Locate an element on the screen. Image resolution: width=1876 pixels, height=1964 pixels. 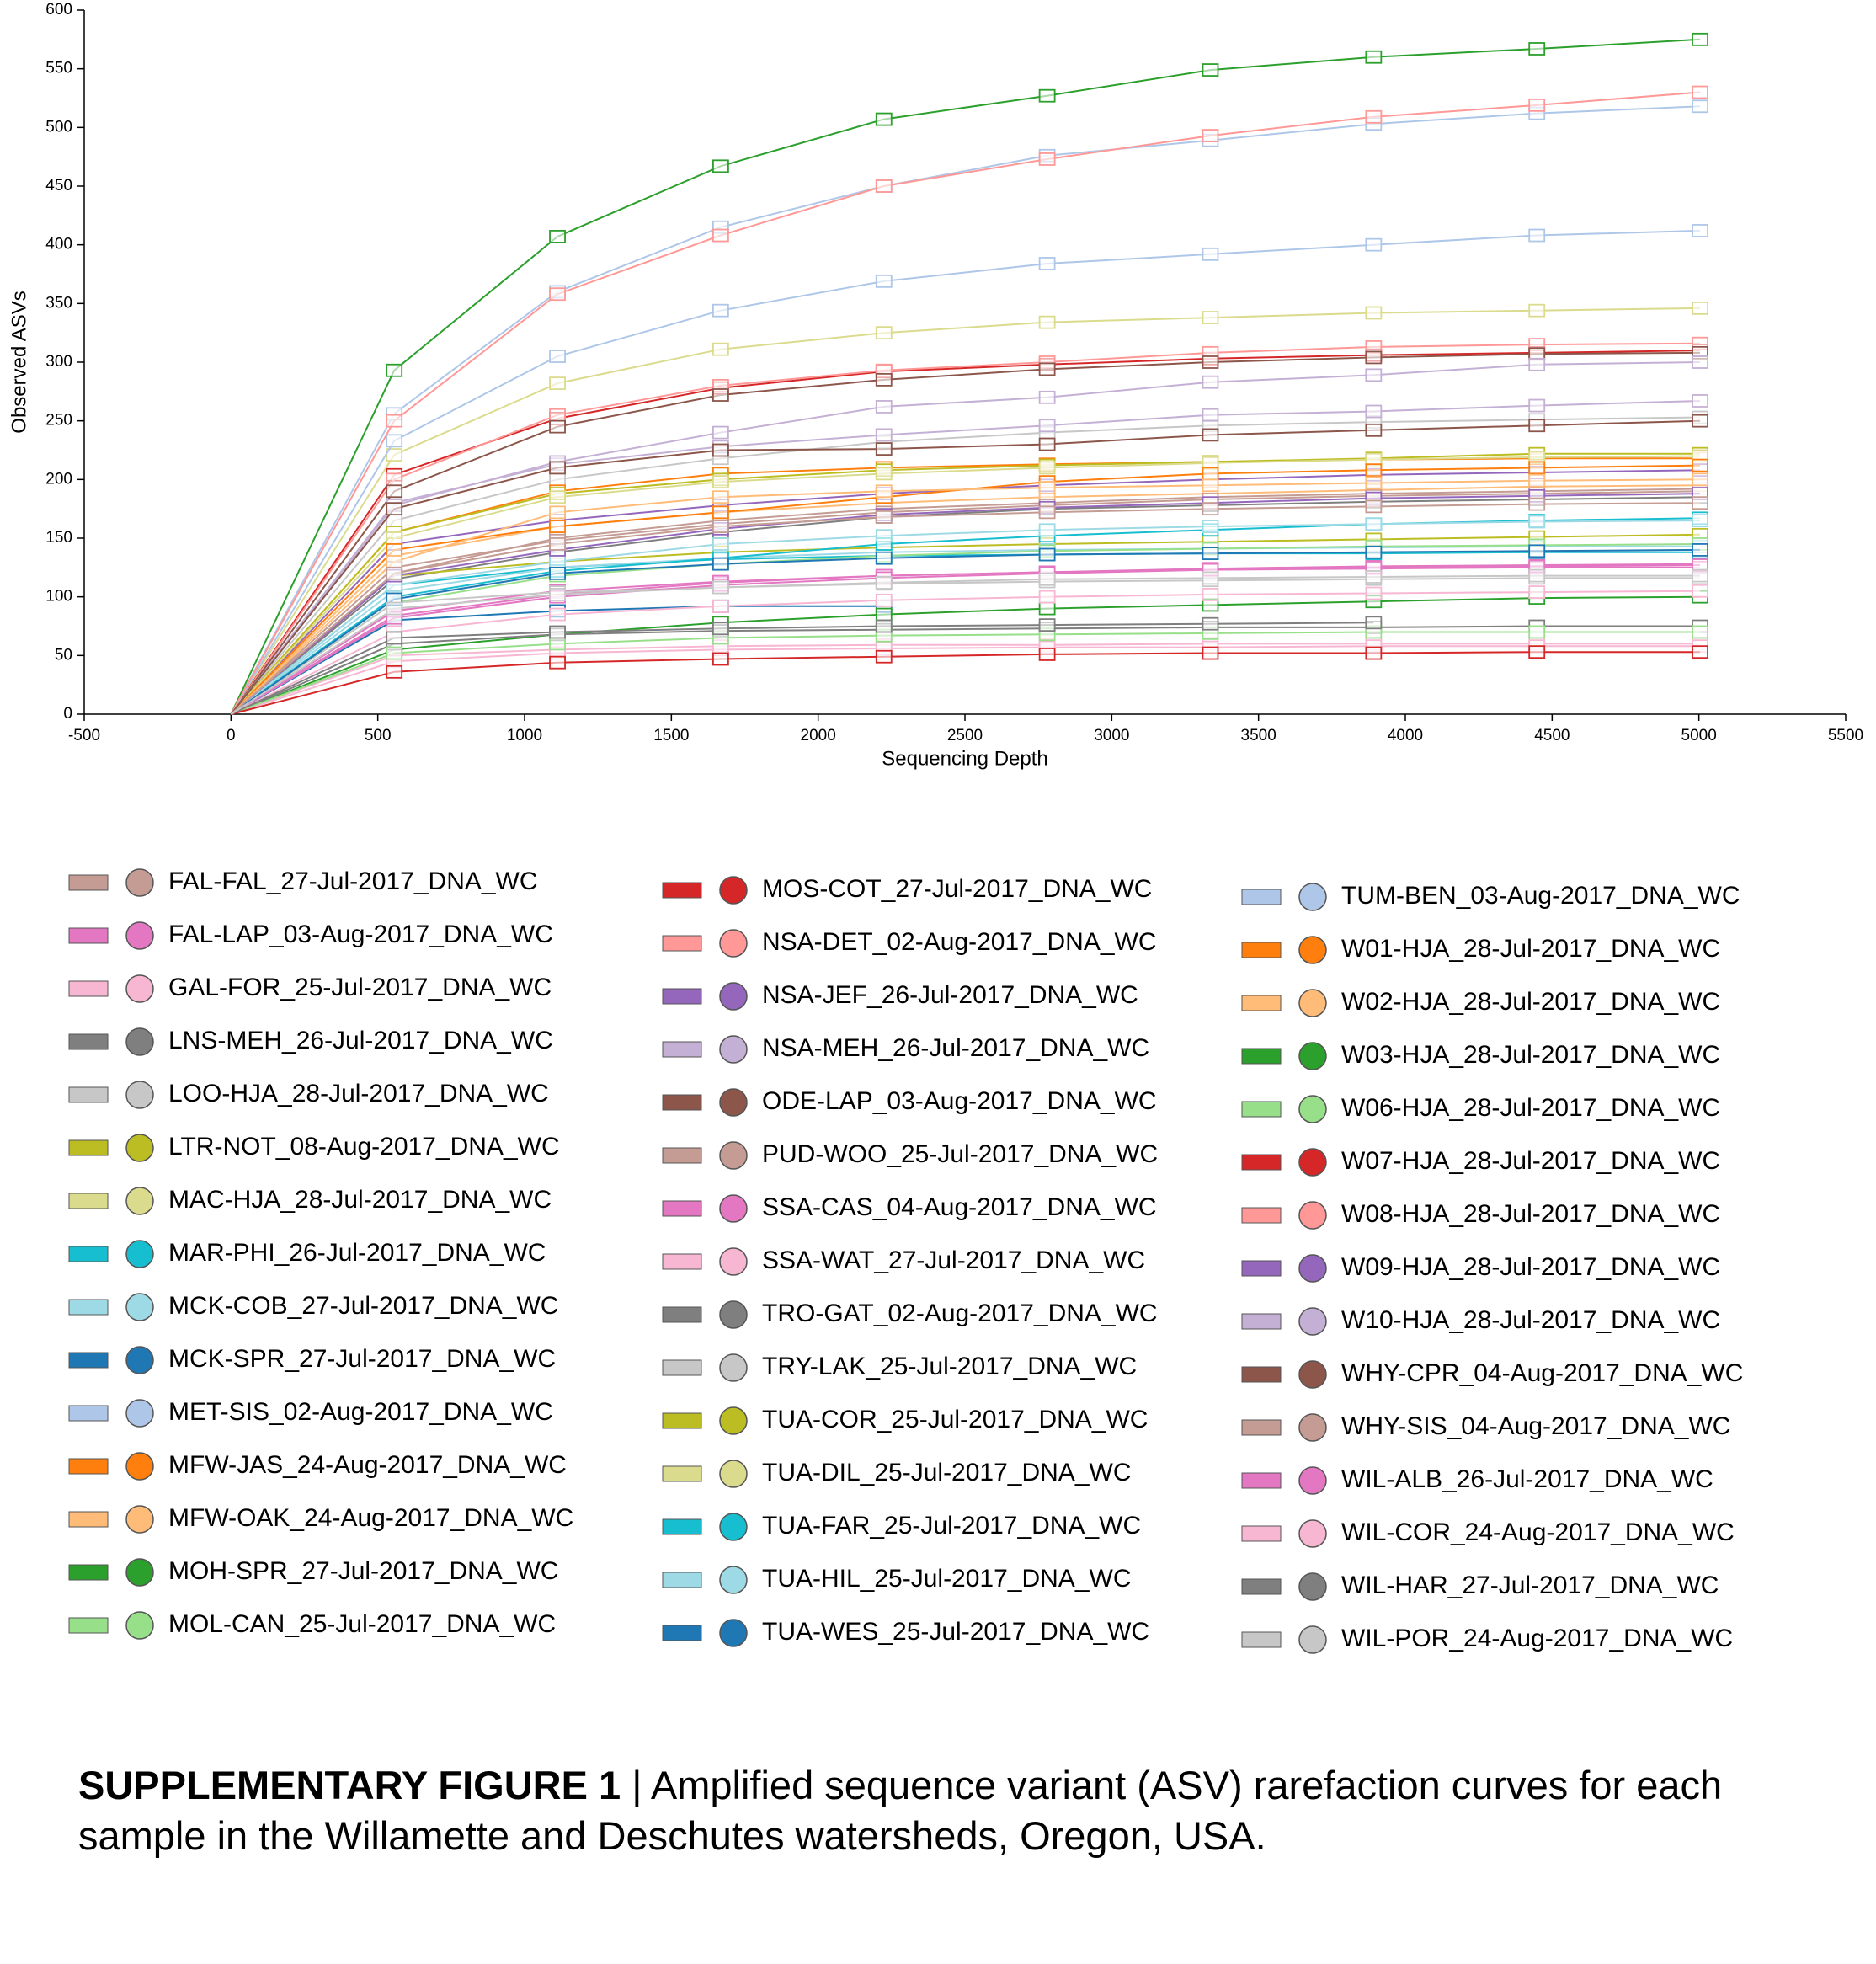
legend-label: MOS-COT_27-Jul-2017_DNA_WC is located at coordinates (957, 889).